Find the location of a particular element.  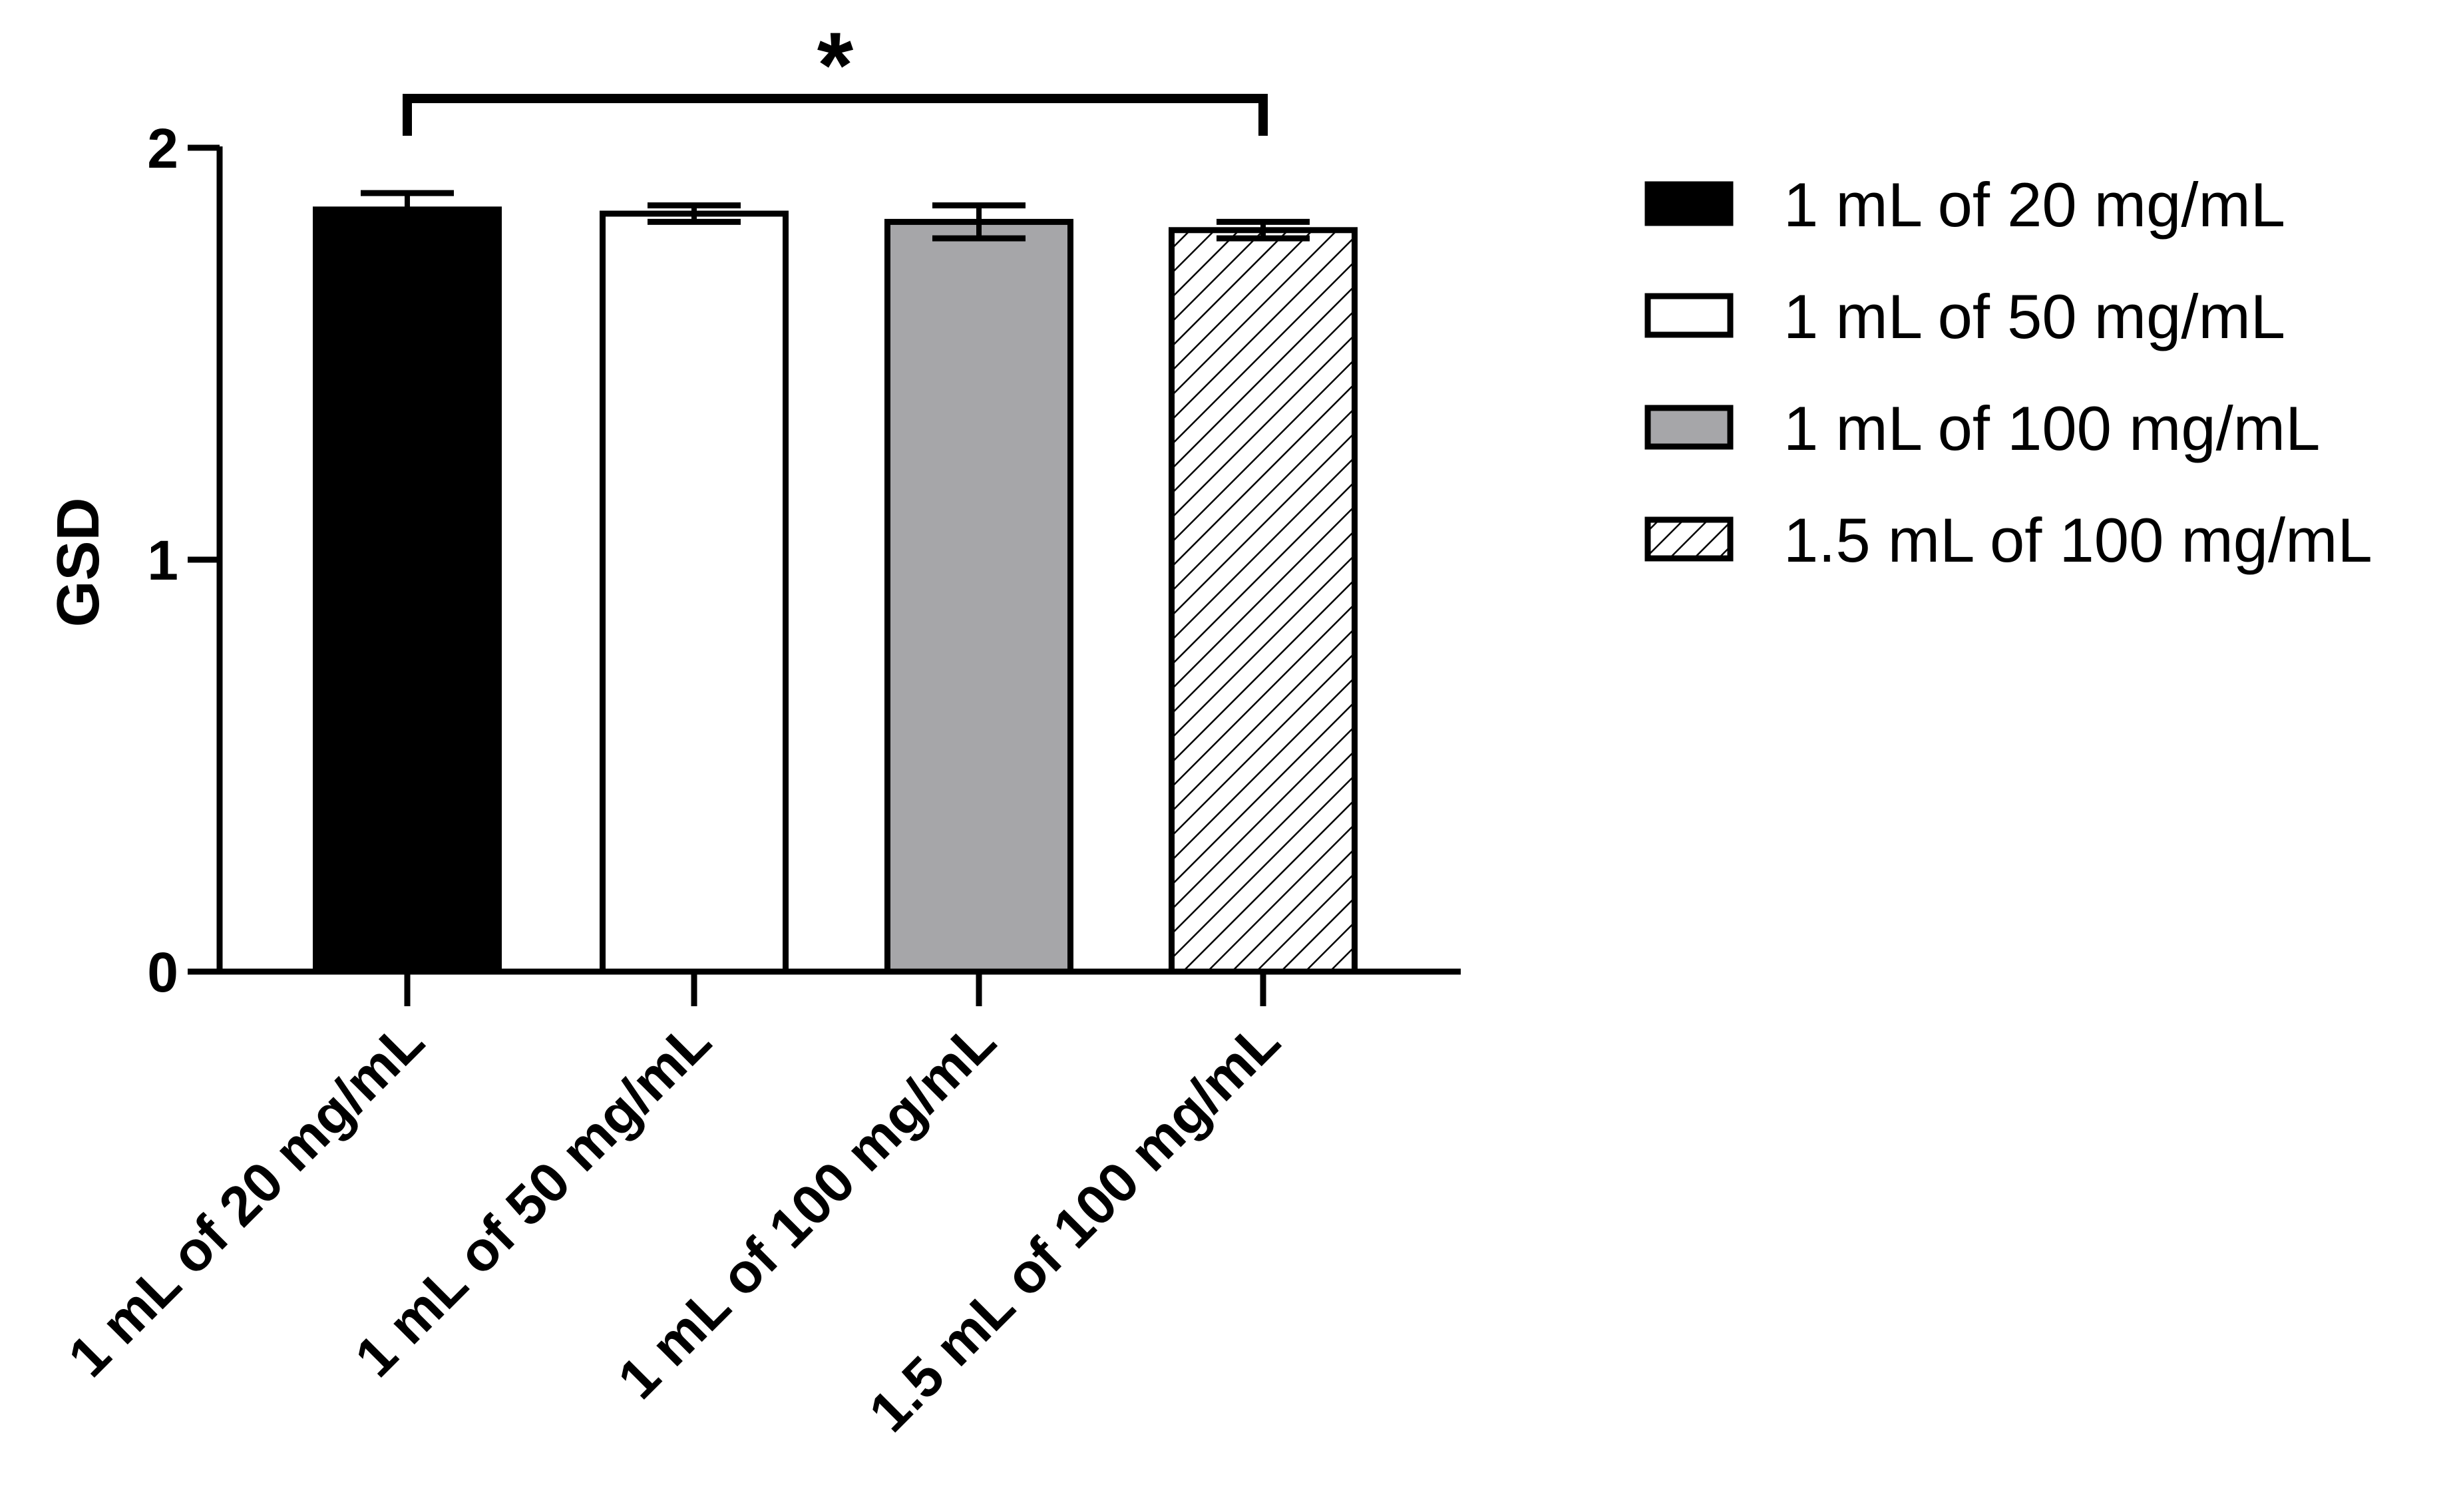

legend-label: 1 mL of 50 mg/mL is located at coordinates (2035, 316).